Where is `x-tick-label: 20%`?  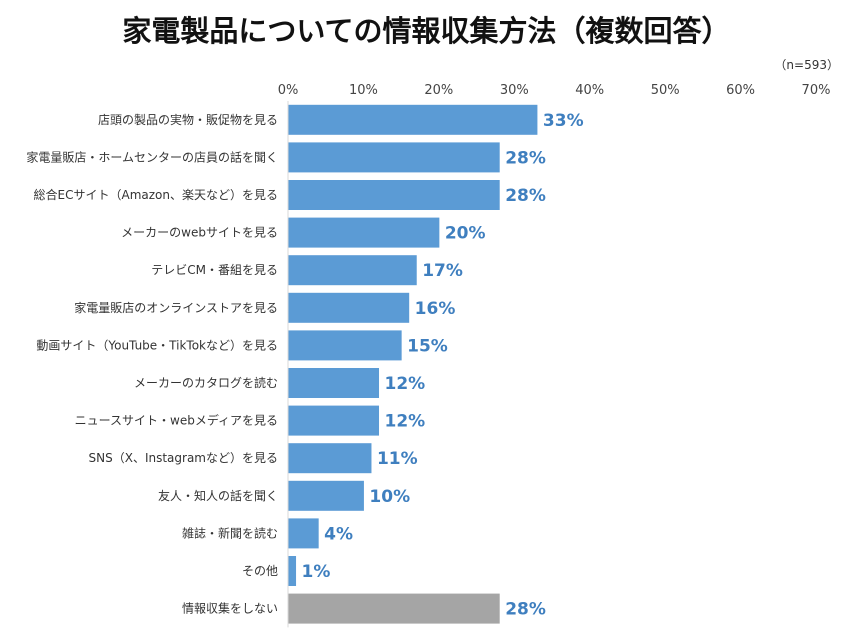
x-tick-label: 20% is located at coordinates (438, 90).